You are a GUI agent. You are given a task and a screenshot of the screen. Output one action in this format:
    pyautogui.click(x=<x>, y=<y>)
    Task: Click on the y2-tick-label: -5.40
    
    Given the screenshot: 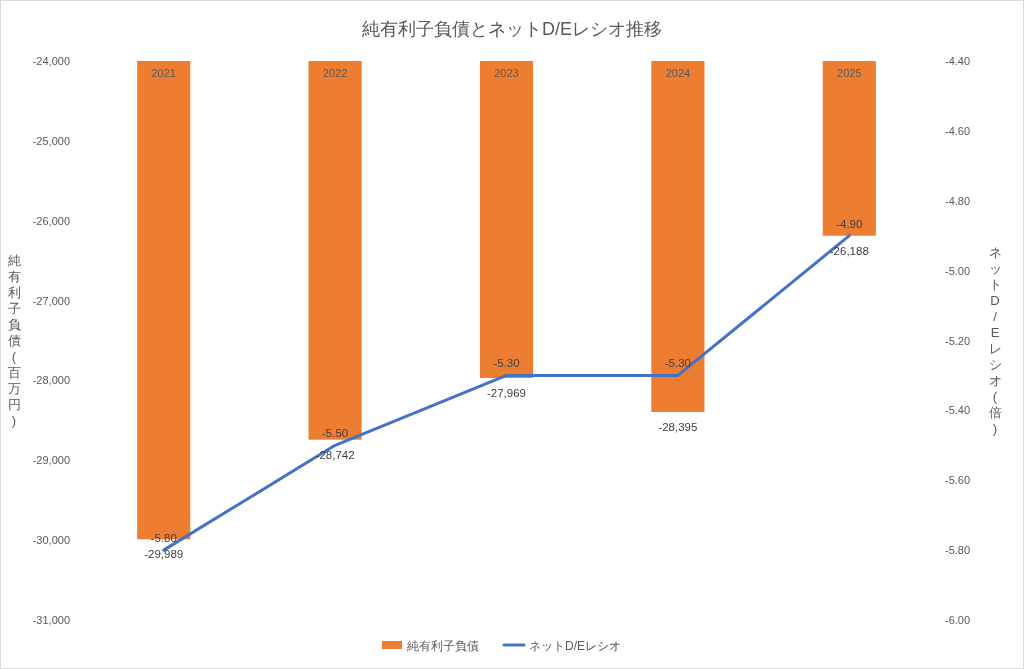 What is the action you would take?
    pyautogui.click(x=958, y=410)
    